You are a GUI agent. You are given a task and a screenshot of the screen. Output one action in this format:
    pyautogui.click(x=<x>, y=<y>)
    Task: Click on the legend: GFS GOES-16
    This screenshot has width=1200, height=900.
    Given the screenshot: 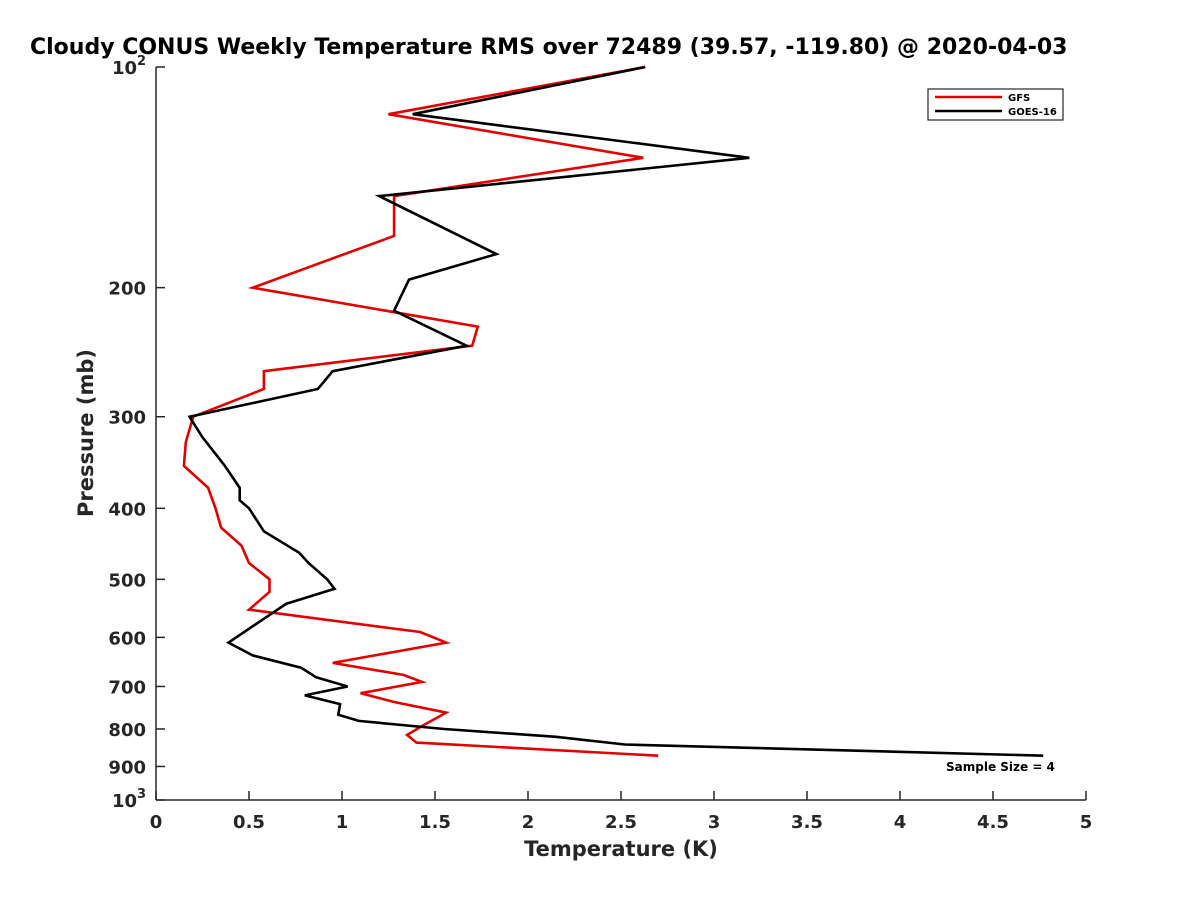 What is the action you would take?
    pyautogui.click(x=995, y=104)
    